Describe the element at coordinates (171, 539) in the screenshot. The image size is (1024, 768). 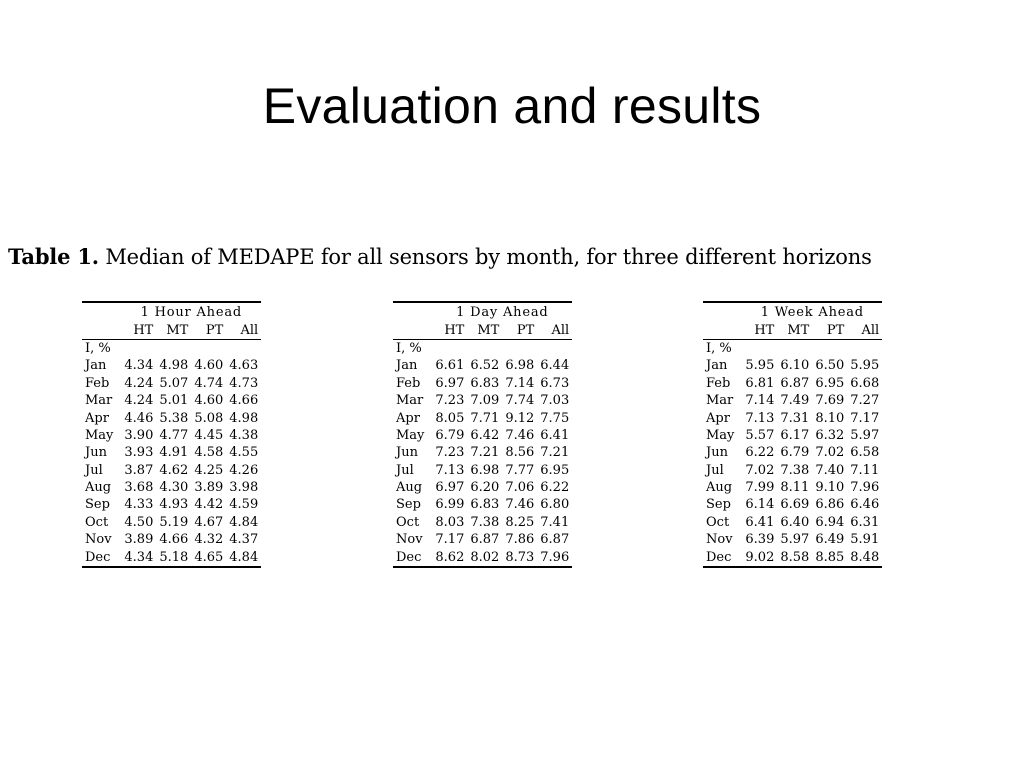
I see `table-row: Nov 3.89 4.66 4.32 4.37` at that location.